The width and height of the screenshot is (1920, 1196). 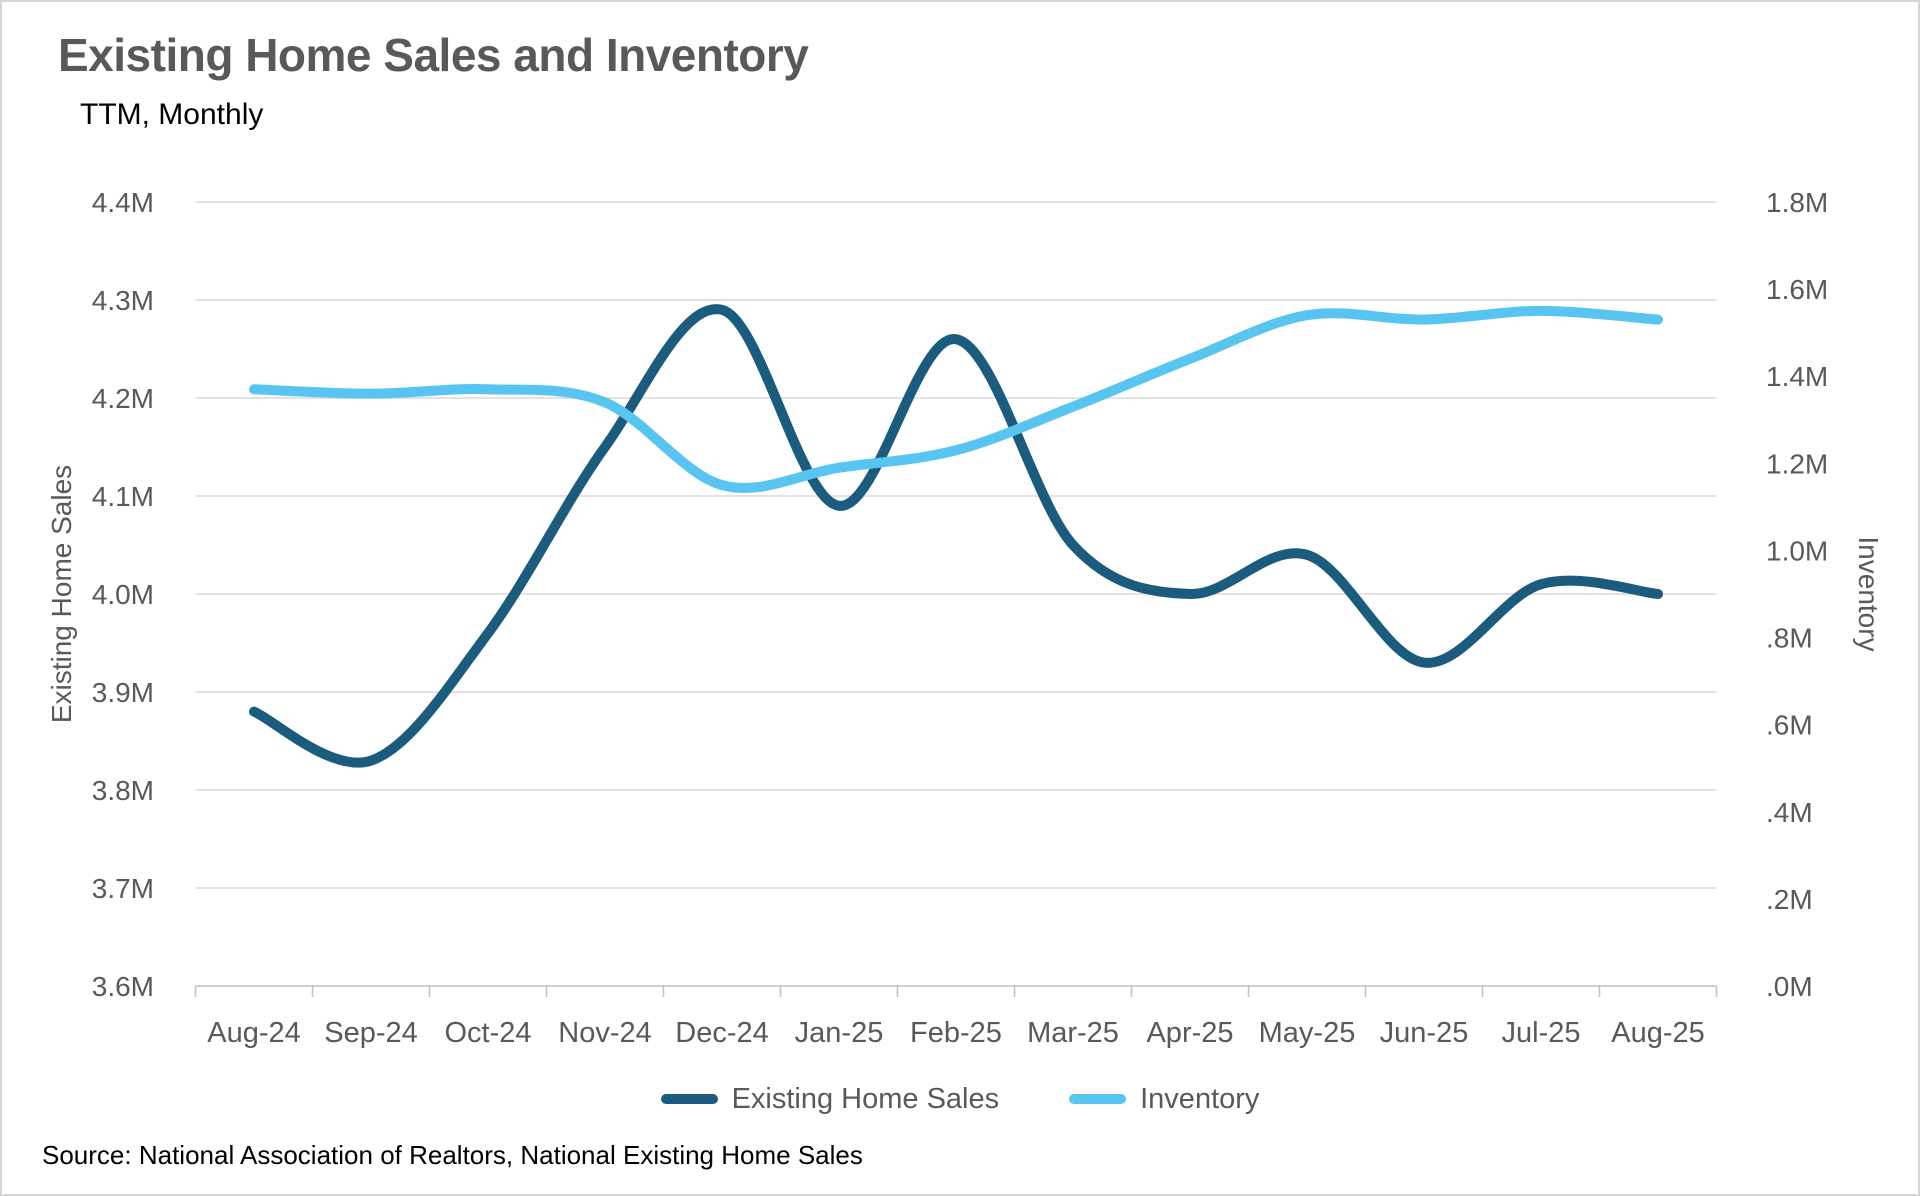 What do you see at coordinates (605, 1033) in the screenshot?
I see `x-axis-label: Nov-24` at bounding box center [605, 1033].